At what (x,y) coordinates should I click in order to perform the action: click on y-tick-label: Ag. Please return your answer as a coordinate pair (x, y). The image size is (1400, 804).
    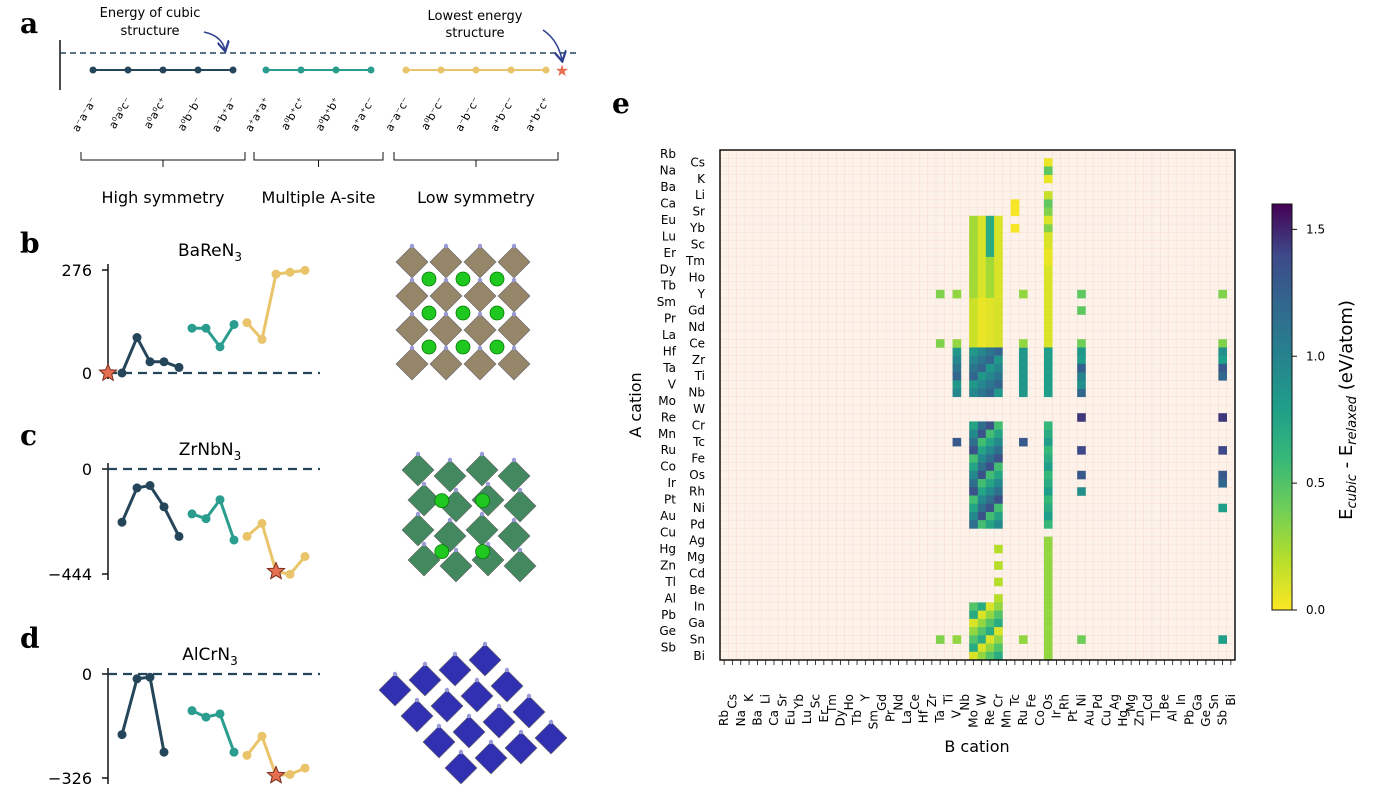
    Looking at the image, I should click on (697, 541).